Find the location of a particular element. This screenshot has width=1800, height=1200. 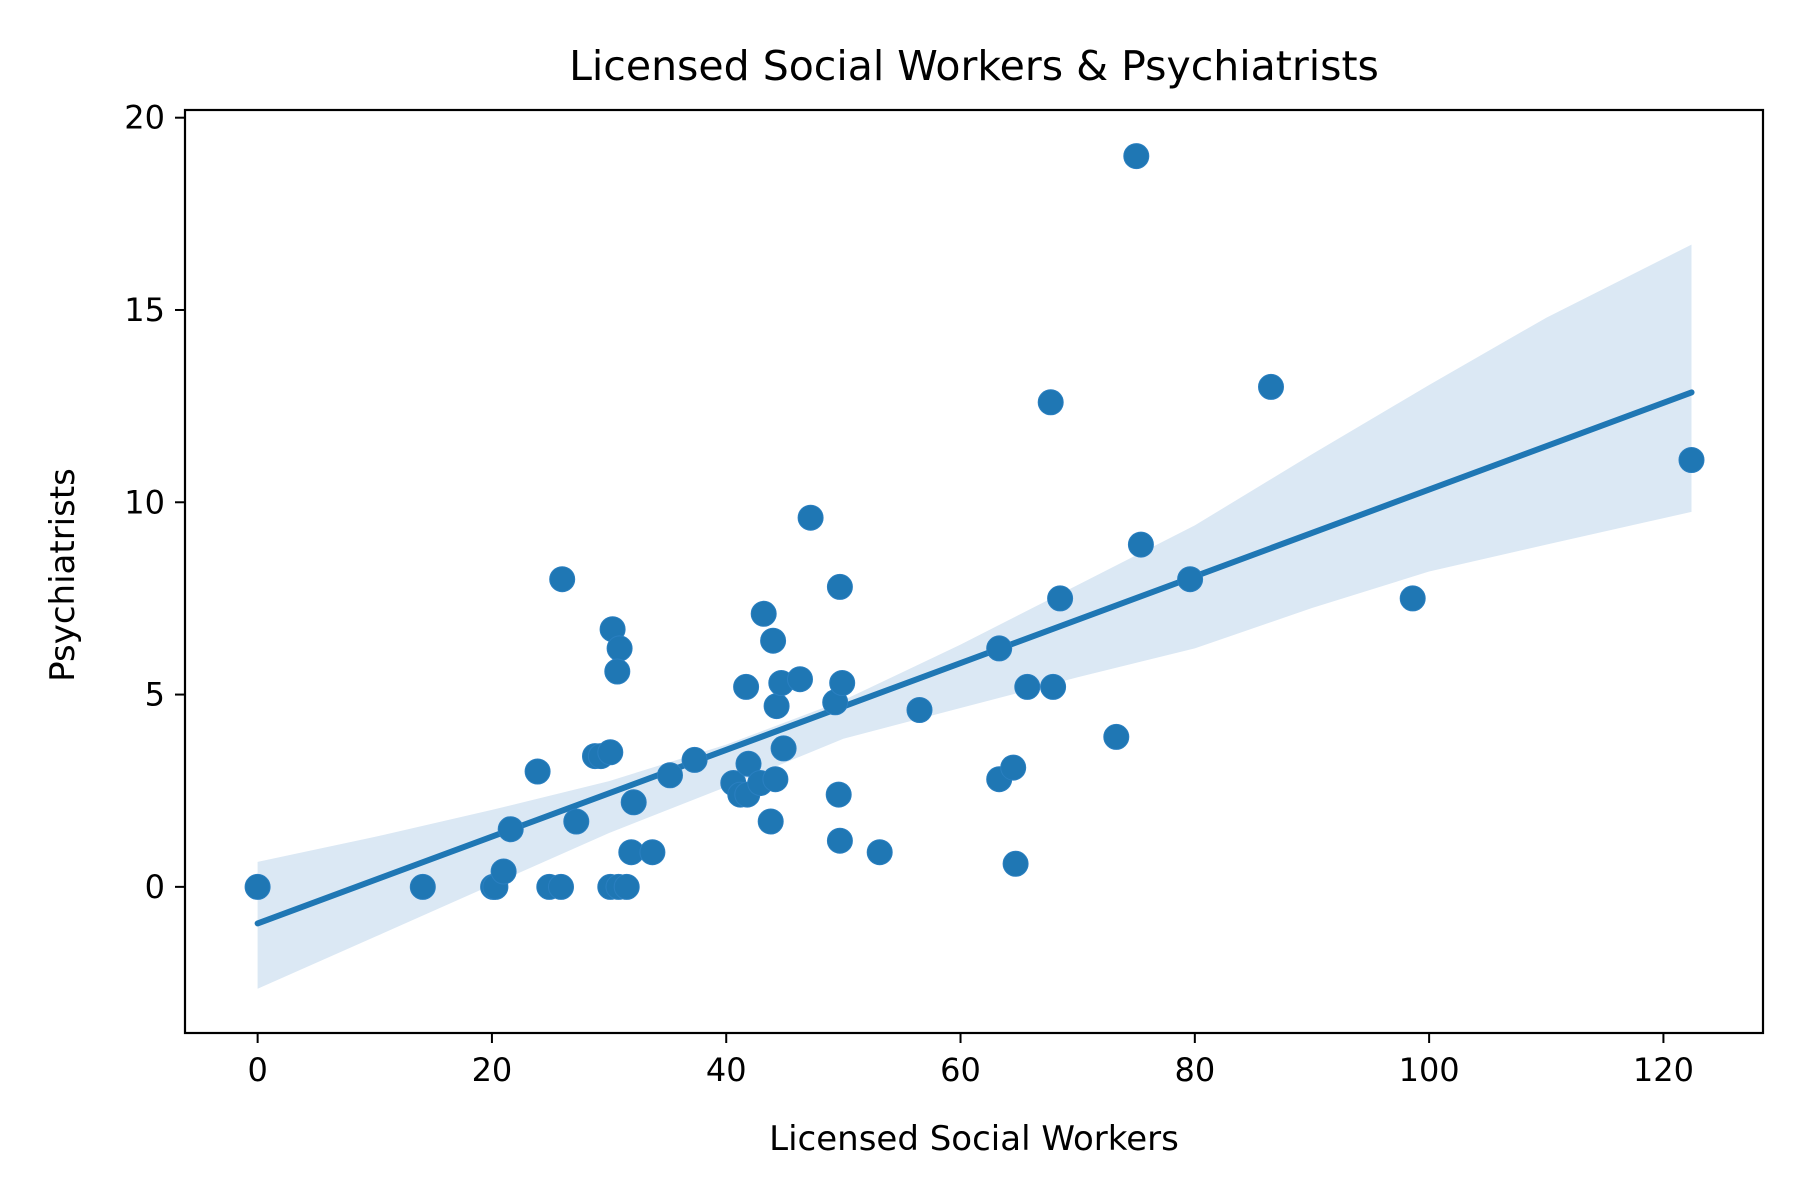

y-tick-label: 5 is located at coordinates (155, 695).